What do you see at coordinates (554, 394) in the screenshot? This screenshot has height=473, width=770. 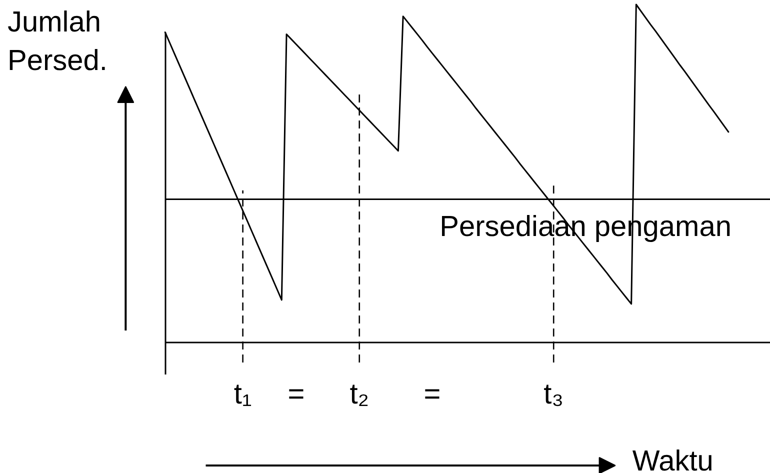 I see `x-tick-label: t₃` at bounding box center [554, 394].